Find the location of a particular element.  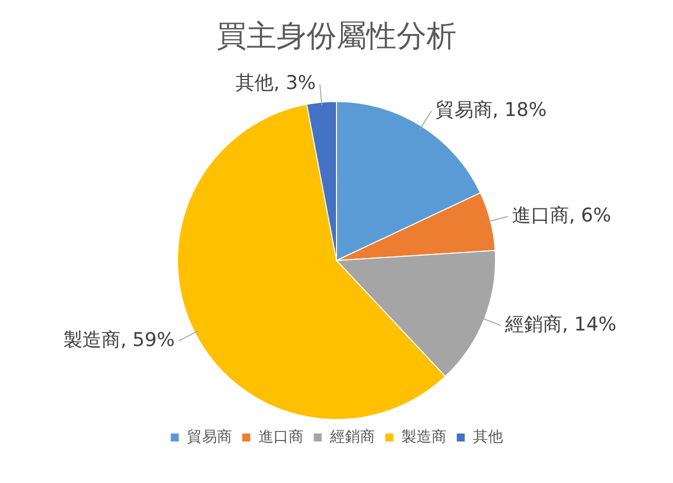

data-label: 其他, 3% is located at coordinates (276, 83).